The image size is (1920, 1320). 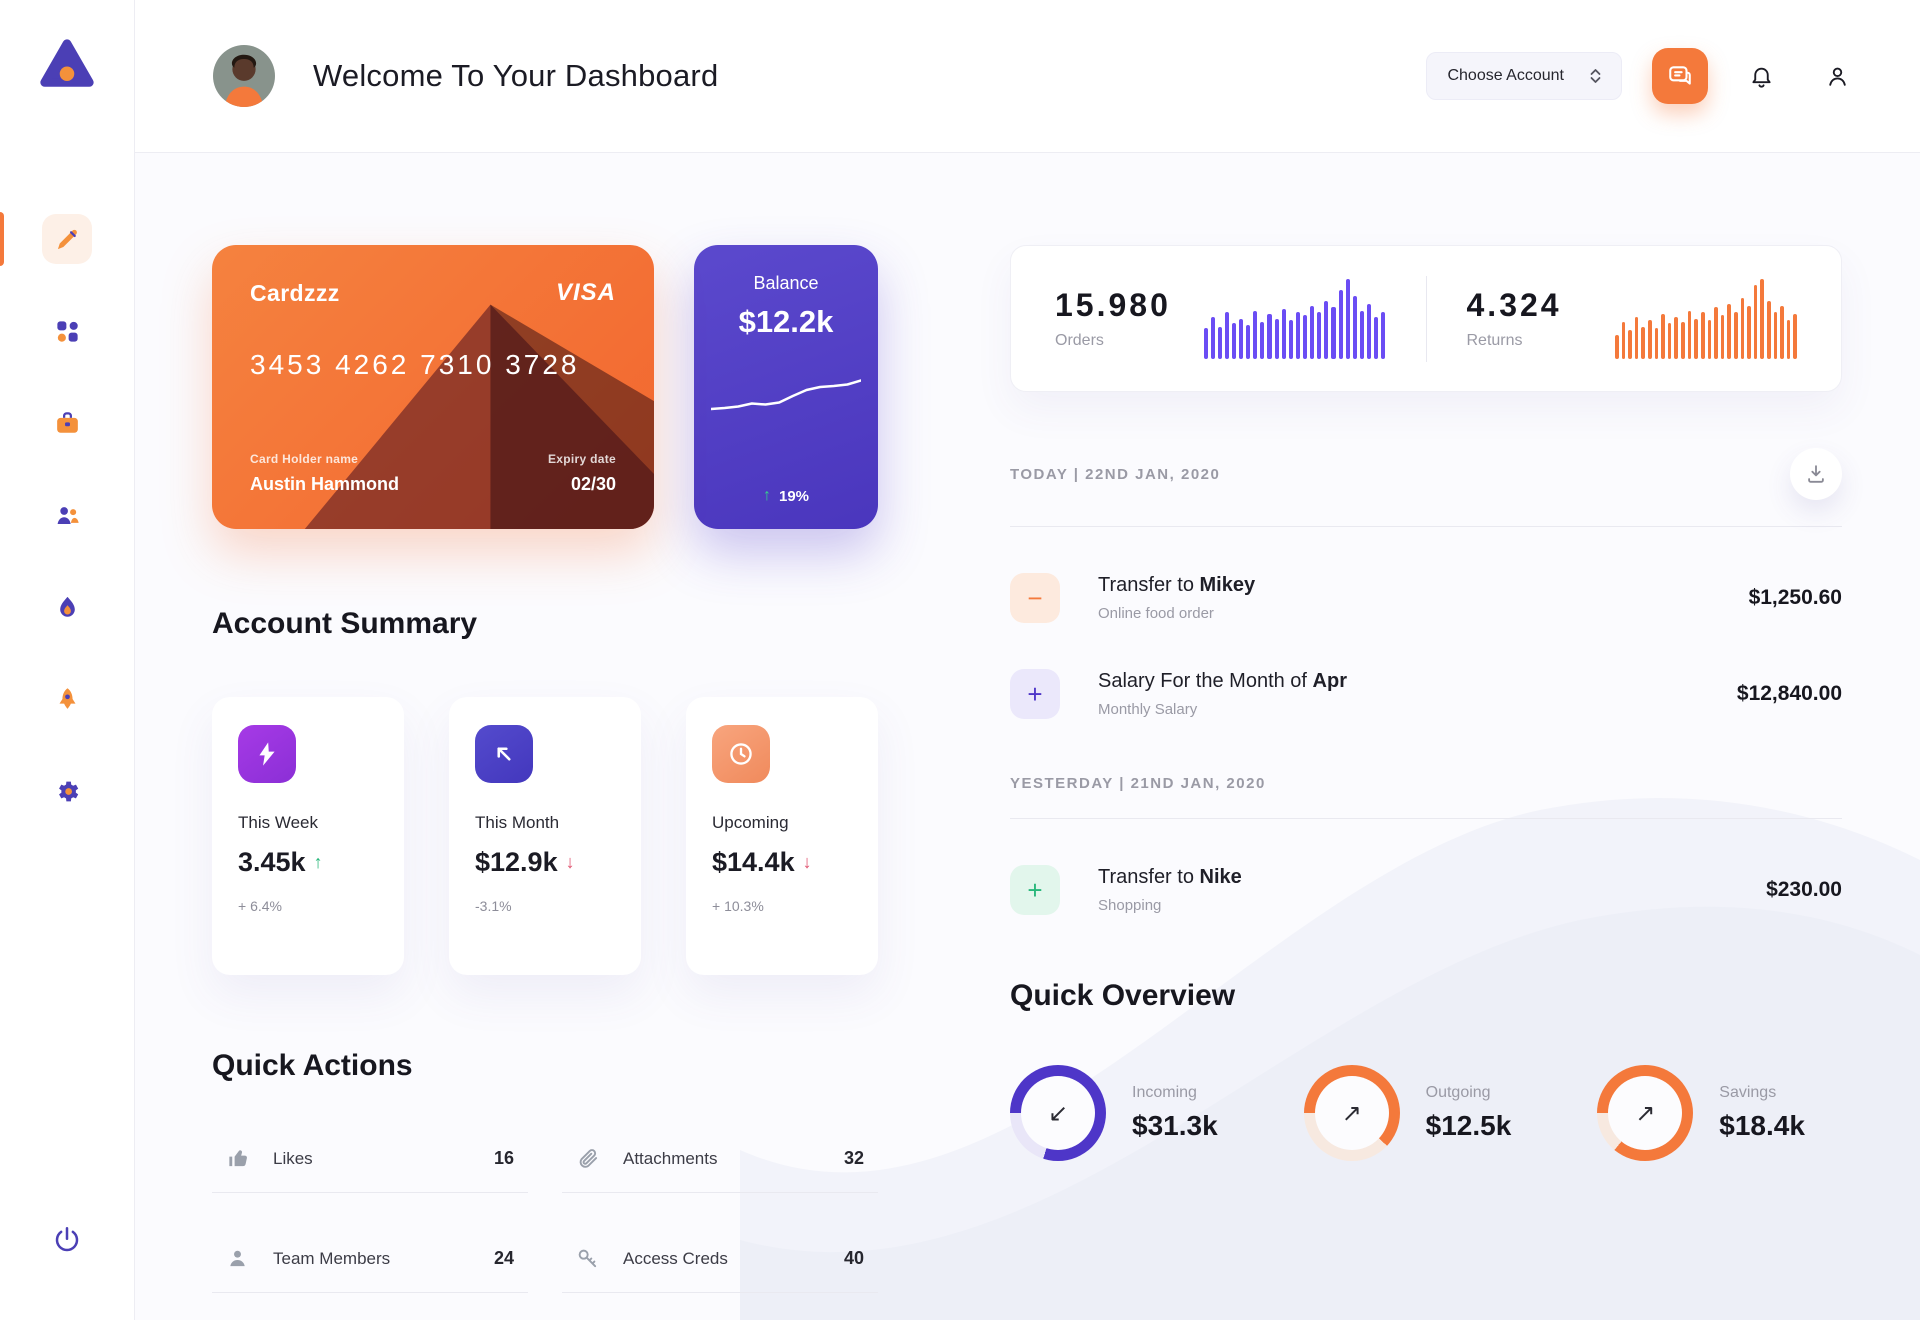 What do you see at coordinates (741, 754) in the screenshot?
I see `clock-icon` at bounding box center [741, 754].